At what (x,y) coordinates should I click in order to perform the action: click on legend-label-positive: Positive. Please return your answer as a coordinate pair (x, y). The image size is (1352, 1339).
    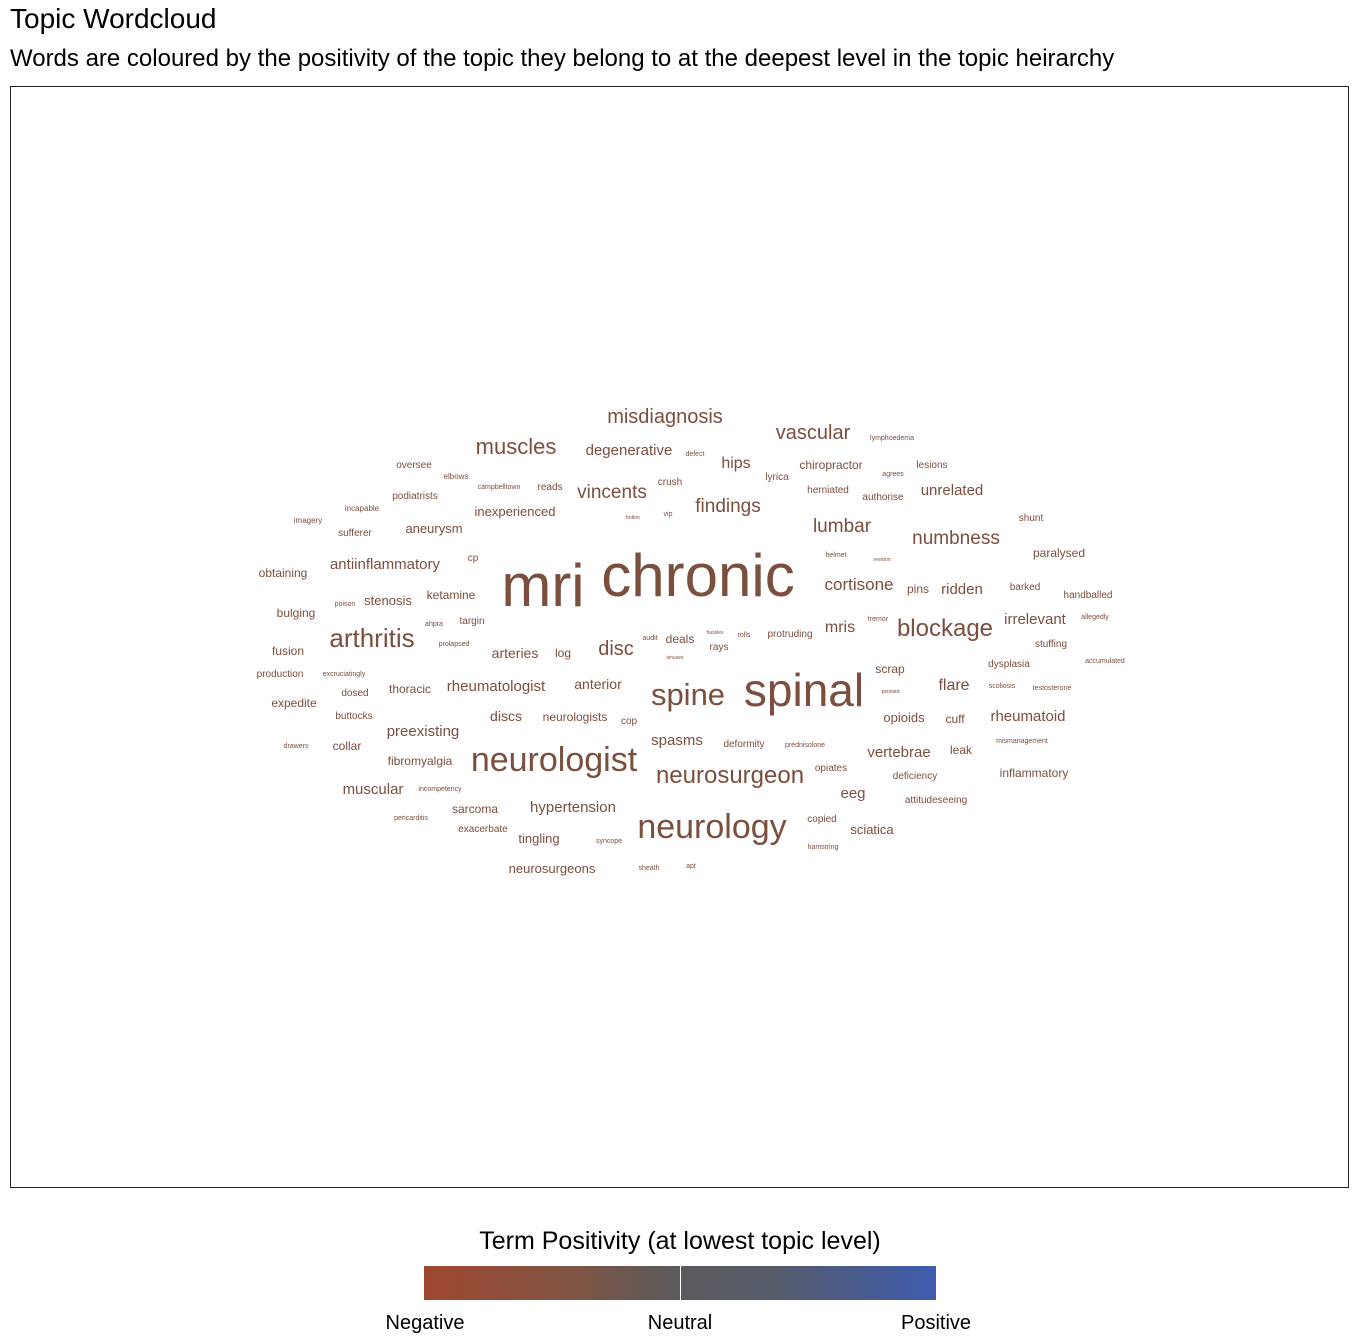
    Looking at the image, I should click on (936, 1323).